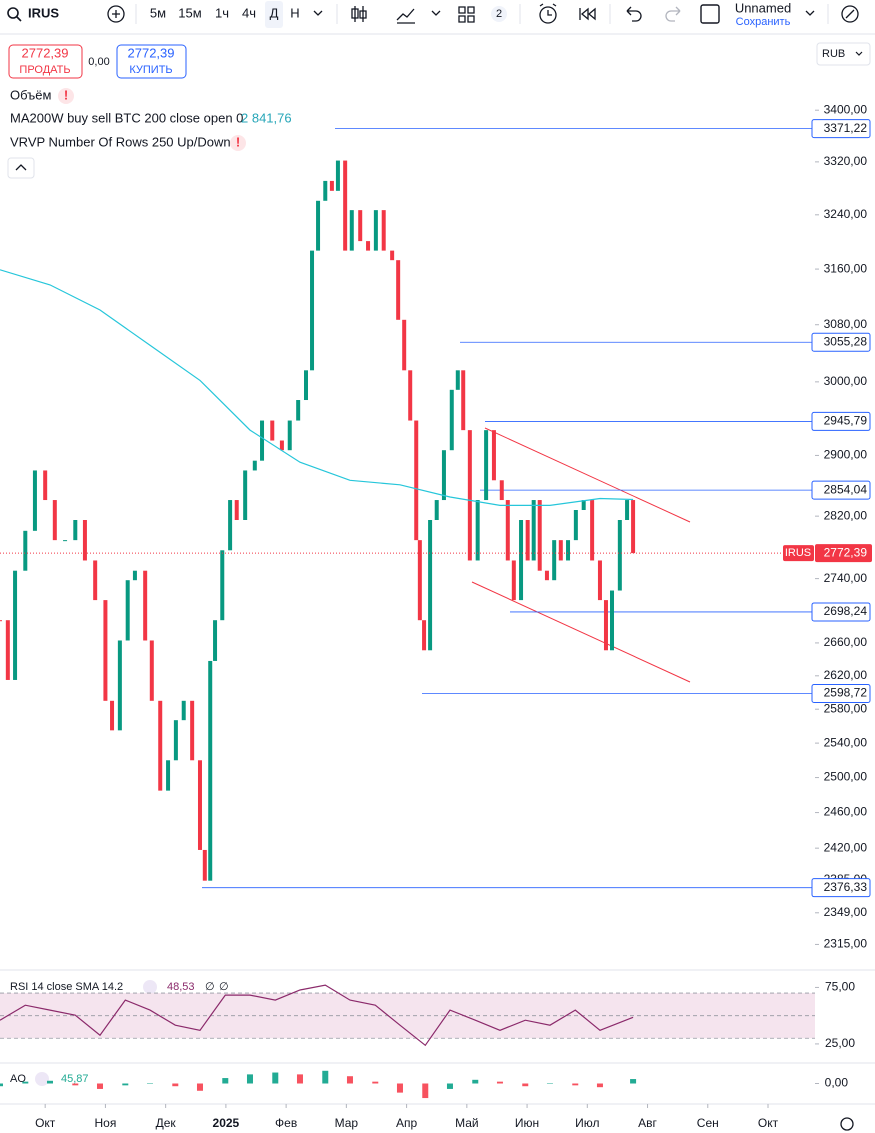 The width and height of the screenshot is (875, 1133). I want to click on y-tick-label: 2540,00, so click(846, 742).